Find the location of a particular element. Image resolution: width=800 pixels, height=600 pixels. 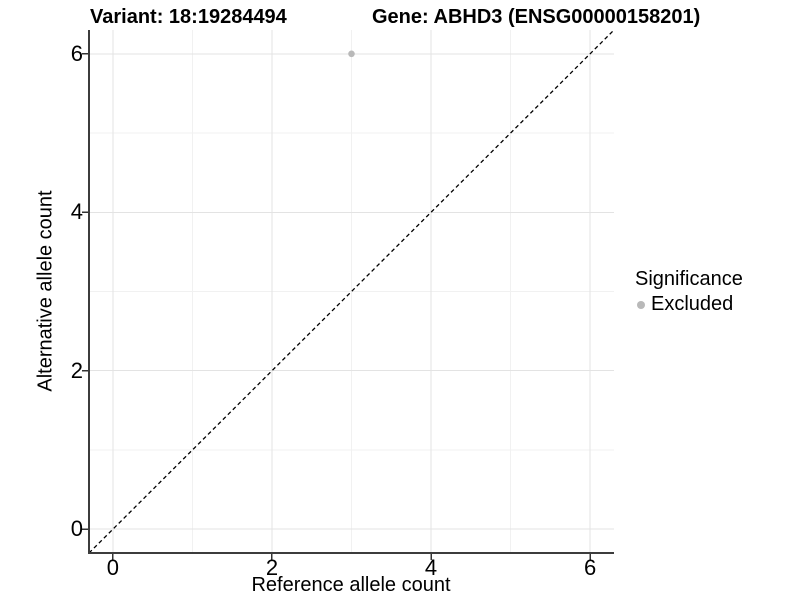

legend-entry-label: Excluded is located at coordinates (692, 304).